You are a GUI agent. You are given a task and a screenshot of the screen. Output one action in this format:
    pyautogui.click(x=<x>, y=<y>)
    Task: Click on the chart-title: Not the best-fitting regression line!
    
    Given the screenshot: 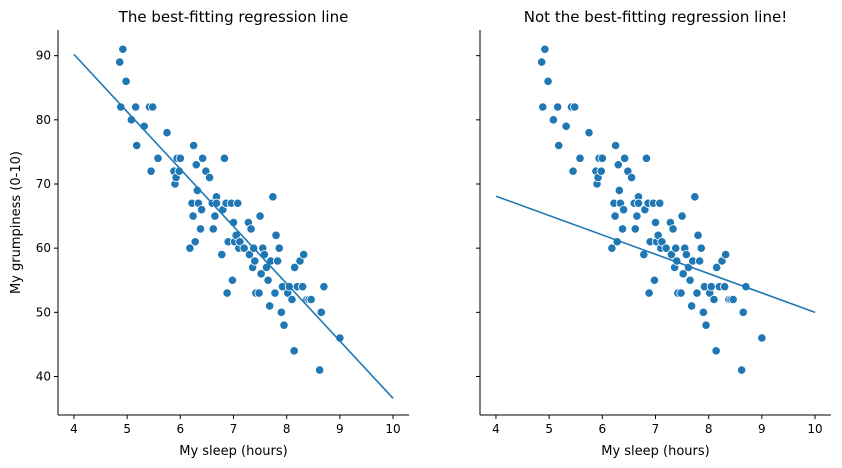 What is the action you would take?
    pyautogui.click(x=655, y=17)
    